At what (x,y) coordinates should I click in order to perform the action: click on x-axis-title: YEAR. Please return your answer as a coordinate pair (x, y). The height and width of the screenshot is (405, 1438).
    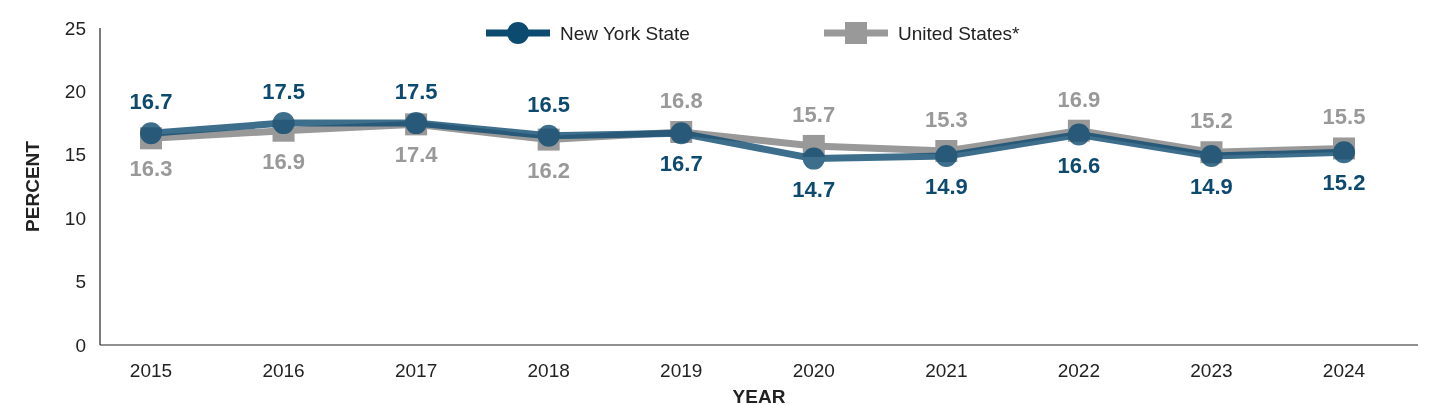
    Looking at the image, I should click on (759, 395).